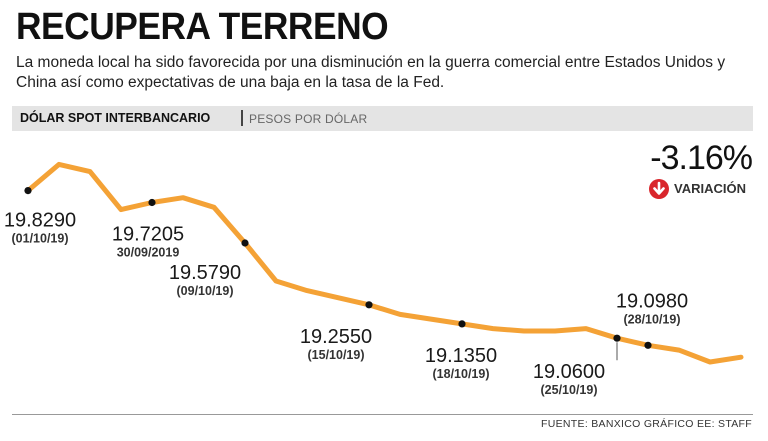 The height and width of the screenshot is (441, 768). I want to click on data-label-value: 19.1350, so click(461, 356).